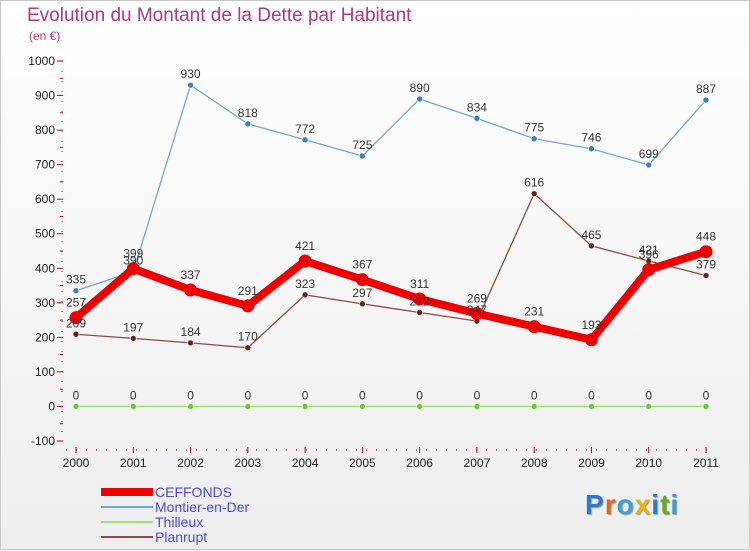 The image size is (750, 551). What do you see at coordinates (76, 280) in the screenshot?
I see `data-label: 335` at bounding box center [76, 280].